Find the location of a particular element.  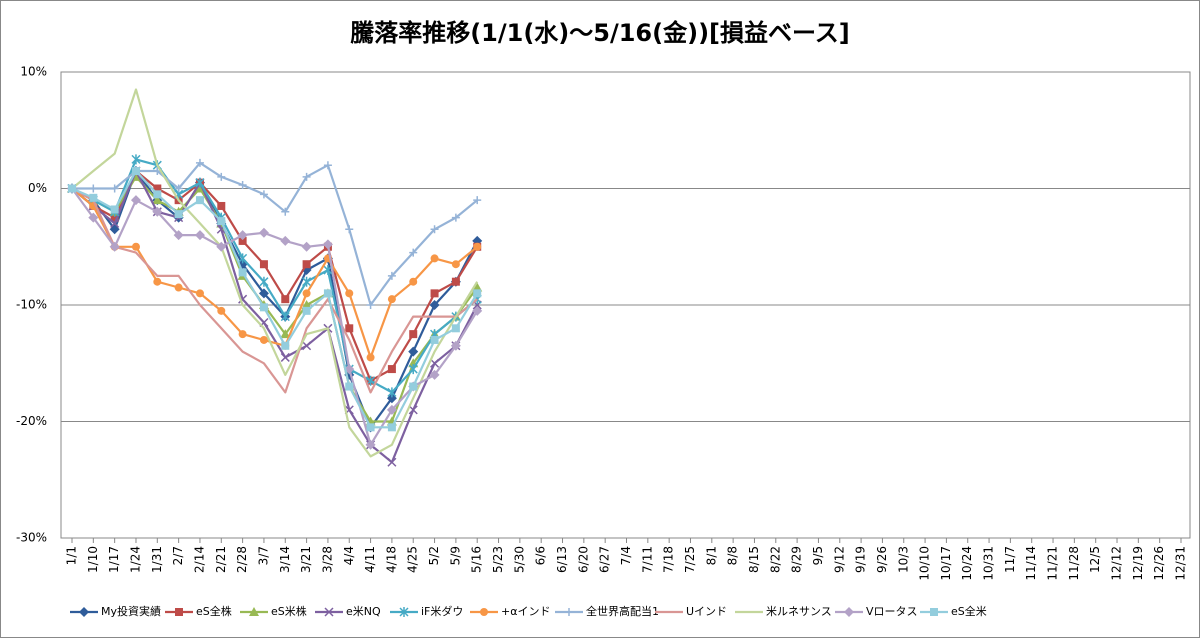

x-tick-label: 8/29 is located at coordinates (797, 559).